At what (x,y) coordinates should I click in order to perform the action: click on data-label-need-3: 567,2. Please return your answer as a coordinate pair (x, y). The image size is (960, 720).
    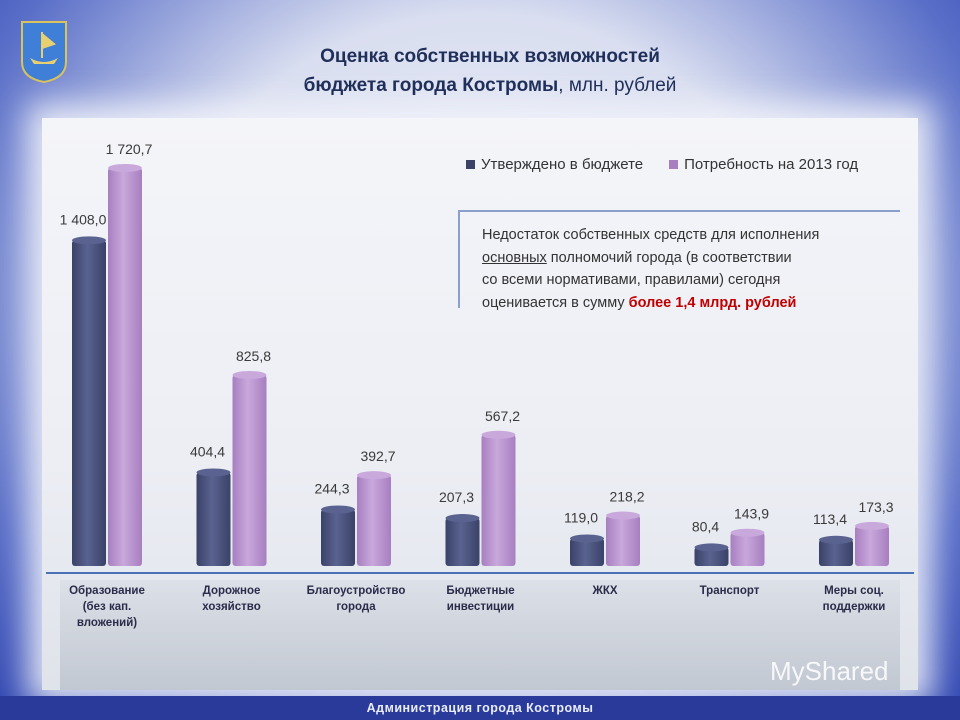
    Looking at the image, I should click on (502, 416).